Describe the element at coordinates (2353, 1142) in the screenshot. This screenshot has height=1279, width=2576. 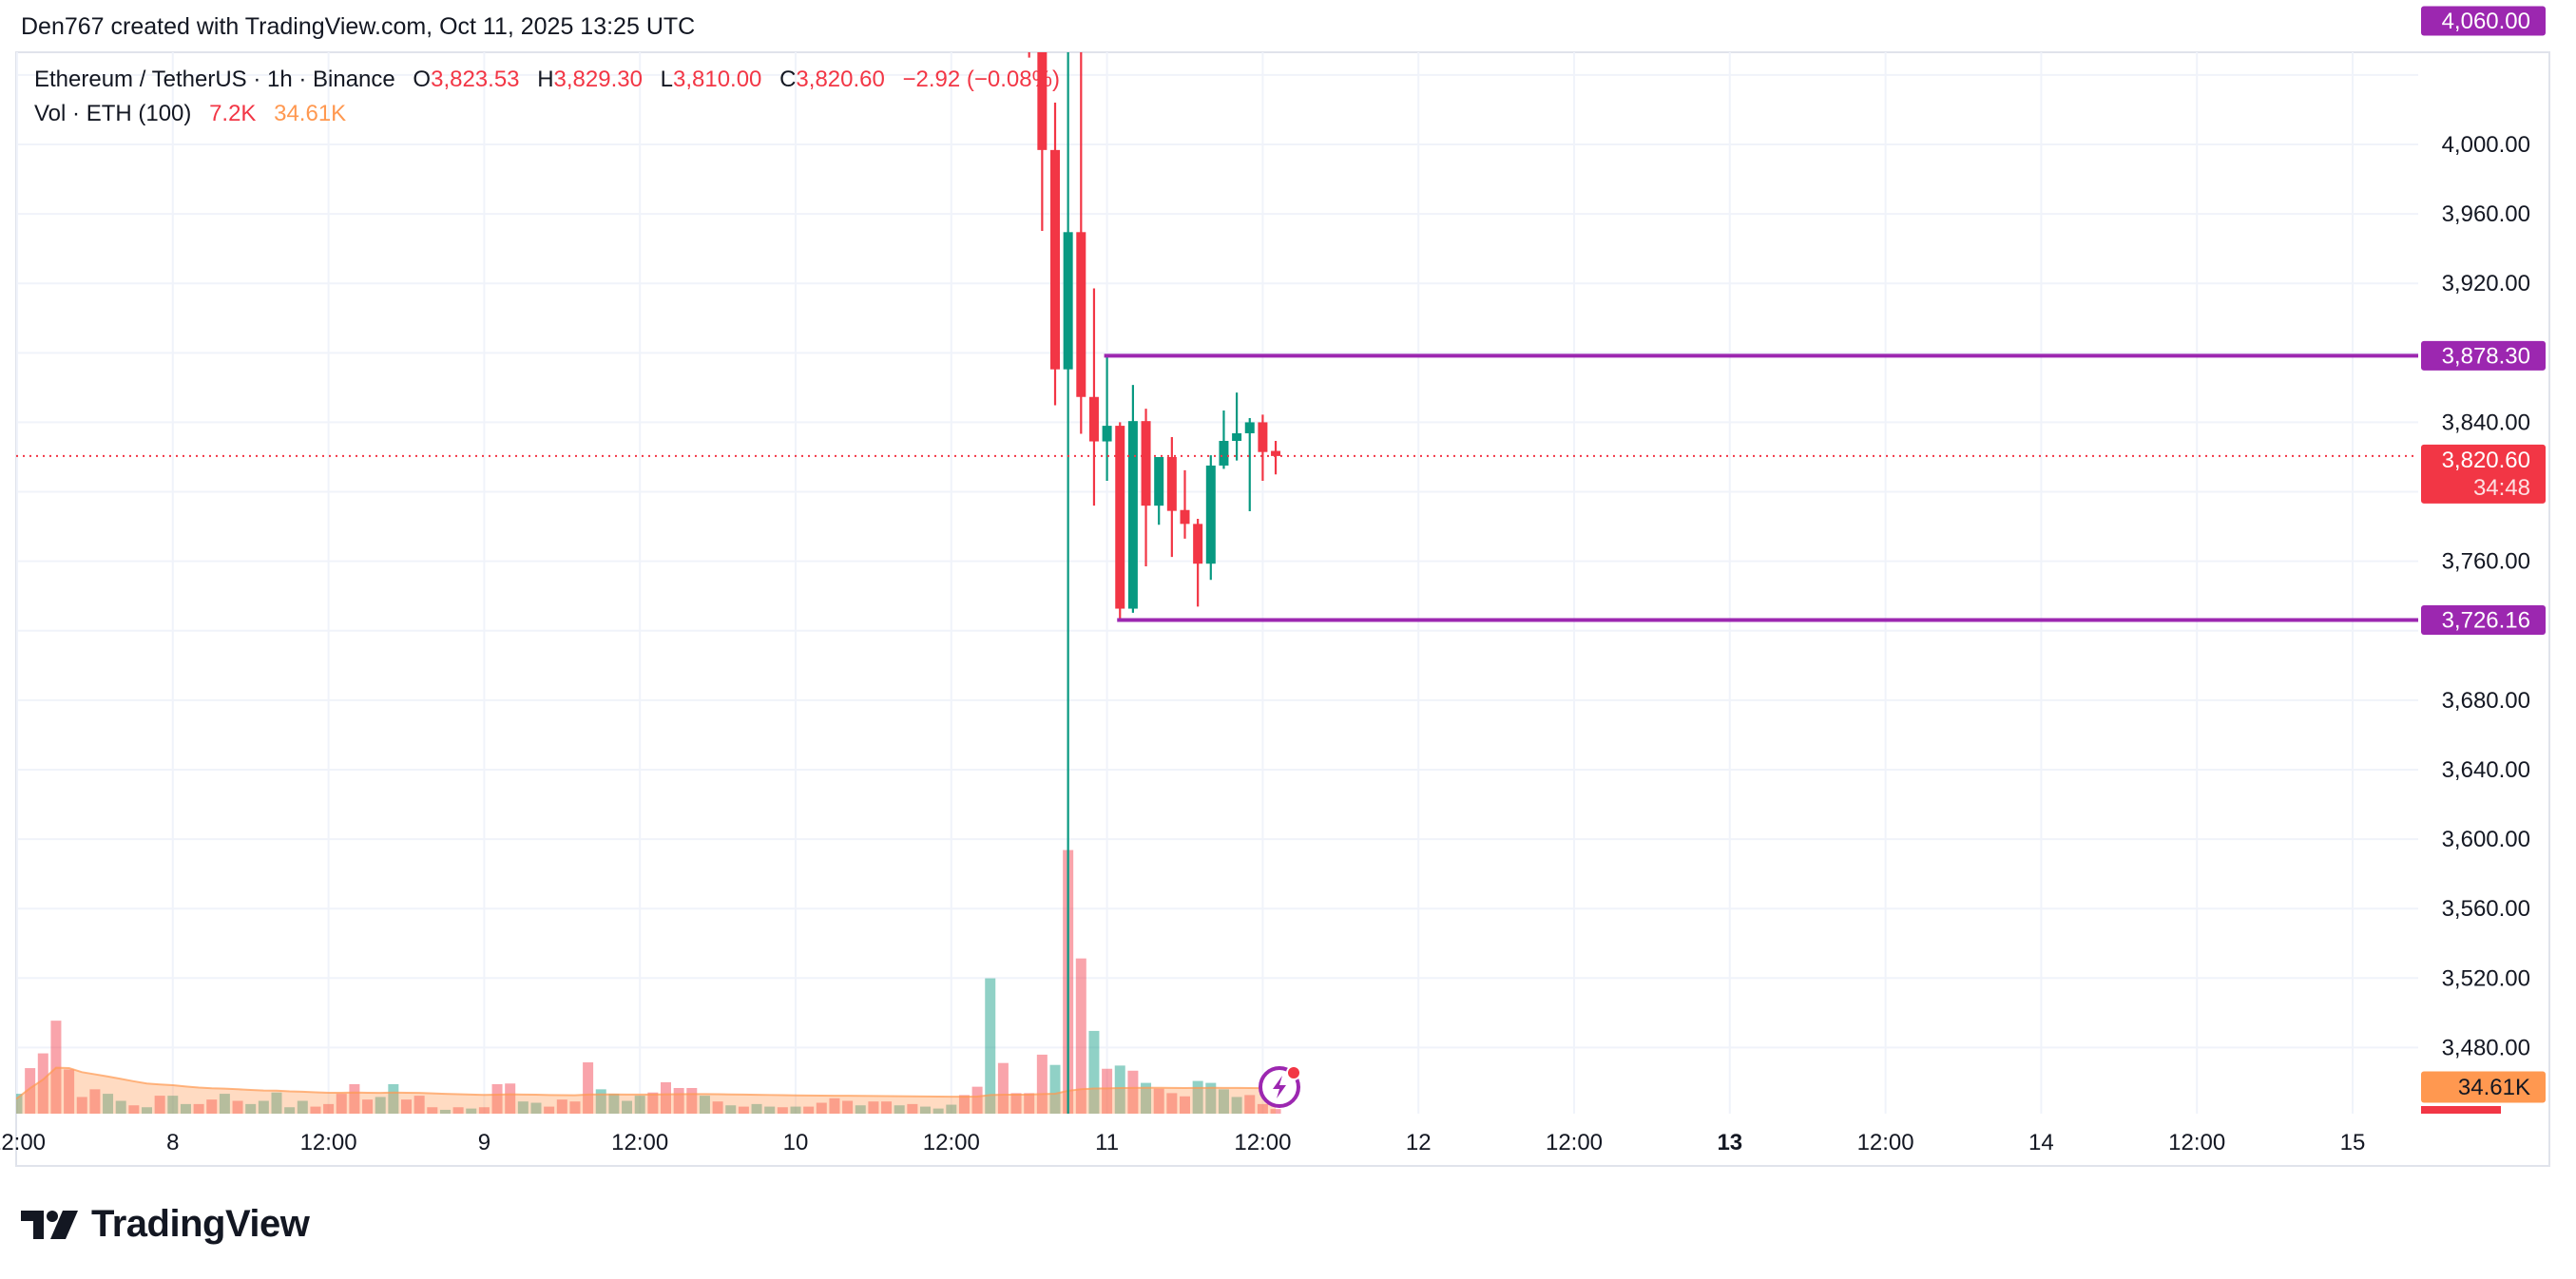
I see `time-tick-label: 15` at that location.